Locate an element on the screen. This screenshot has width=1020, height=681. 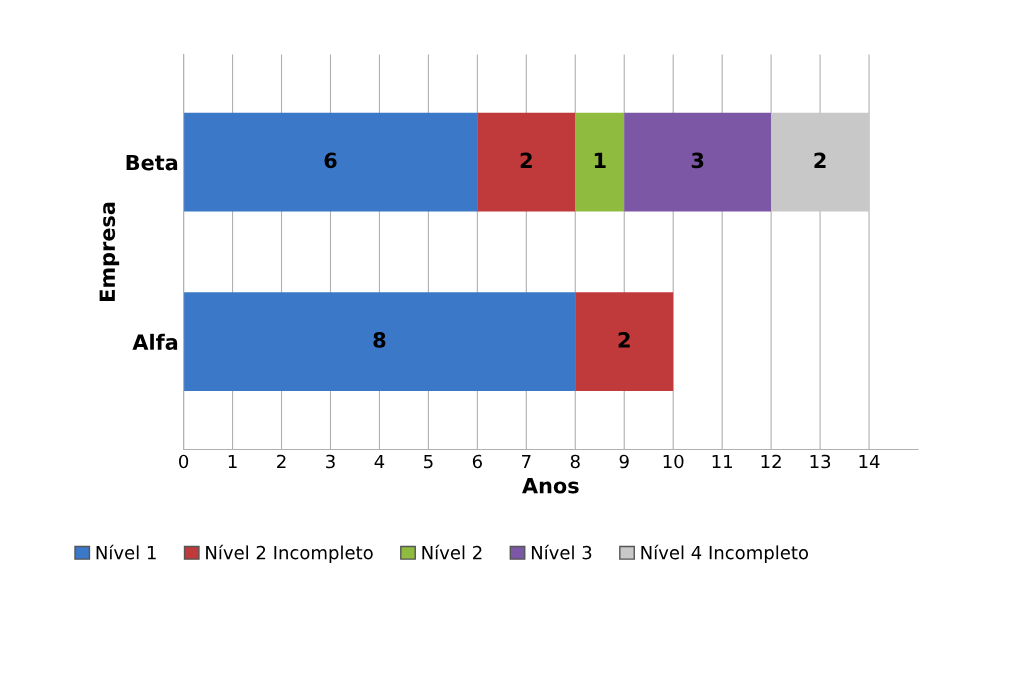
x-tick-label: 5 is located at coordinates (428, 461).